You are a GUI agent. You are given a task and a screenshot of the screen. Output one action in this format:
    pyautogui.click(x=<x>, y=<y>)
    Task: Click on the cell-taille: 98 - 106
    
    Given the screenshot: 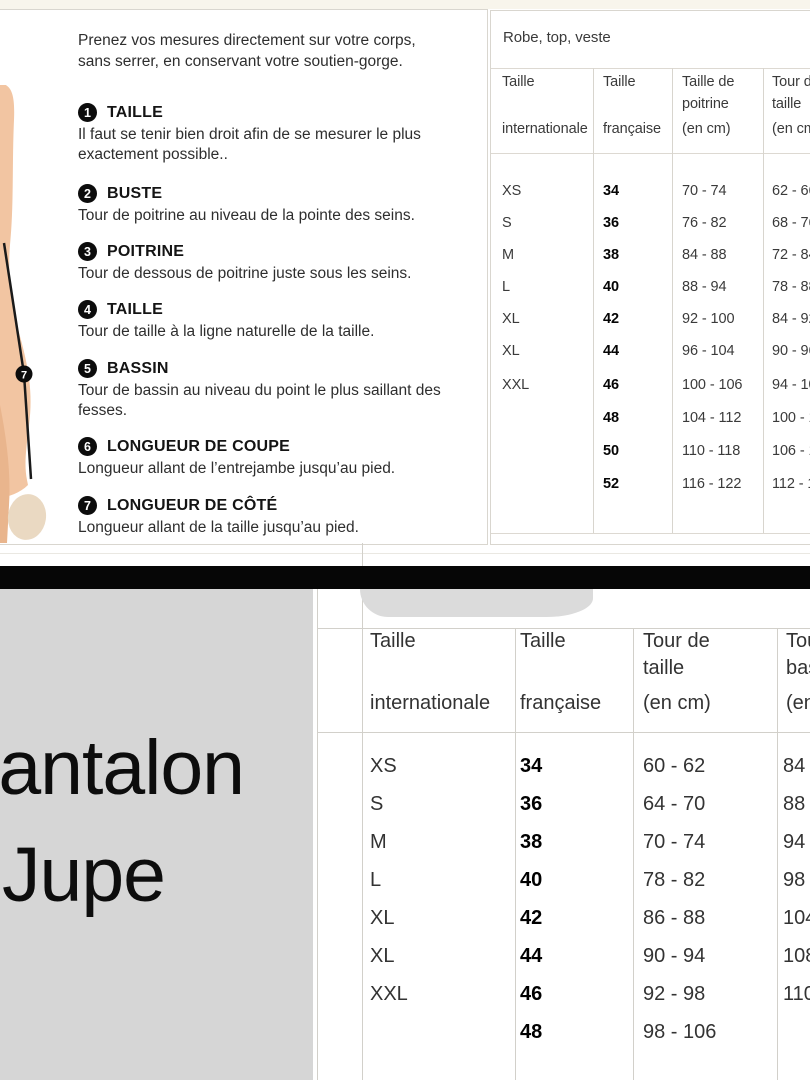 What is the action you would take?
    pyautogui.click(x=680, y=1032)
    